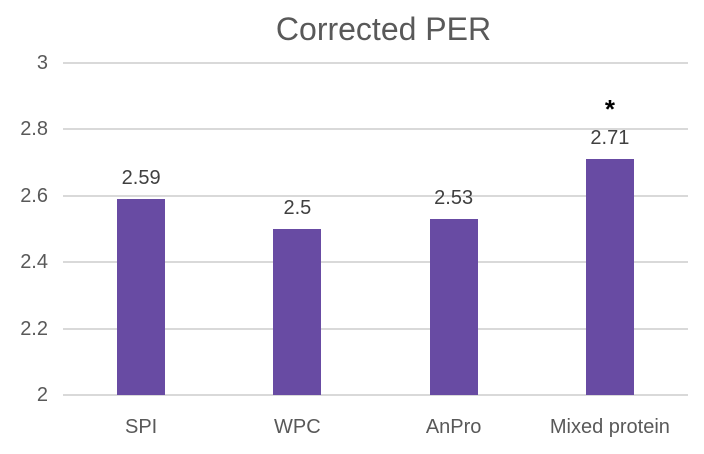 The height and width of the screenshot is (454, 704). I want to click on significance-asterisk: *, so click(609, 109).